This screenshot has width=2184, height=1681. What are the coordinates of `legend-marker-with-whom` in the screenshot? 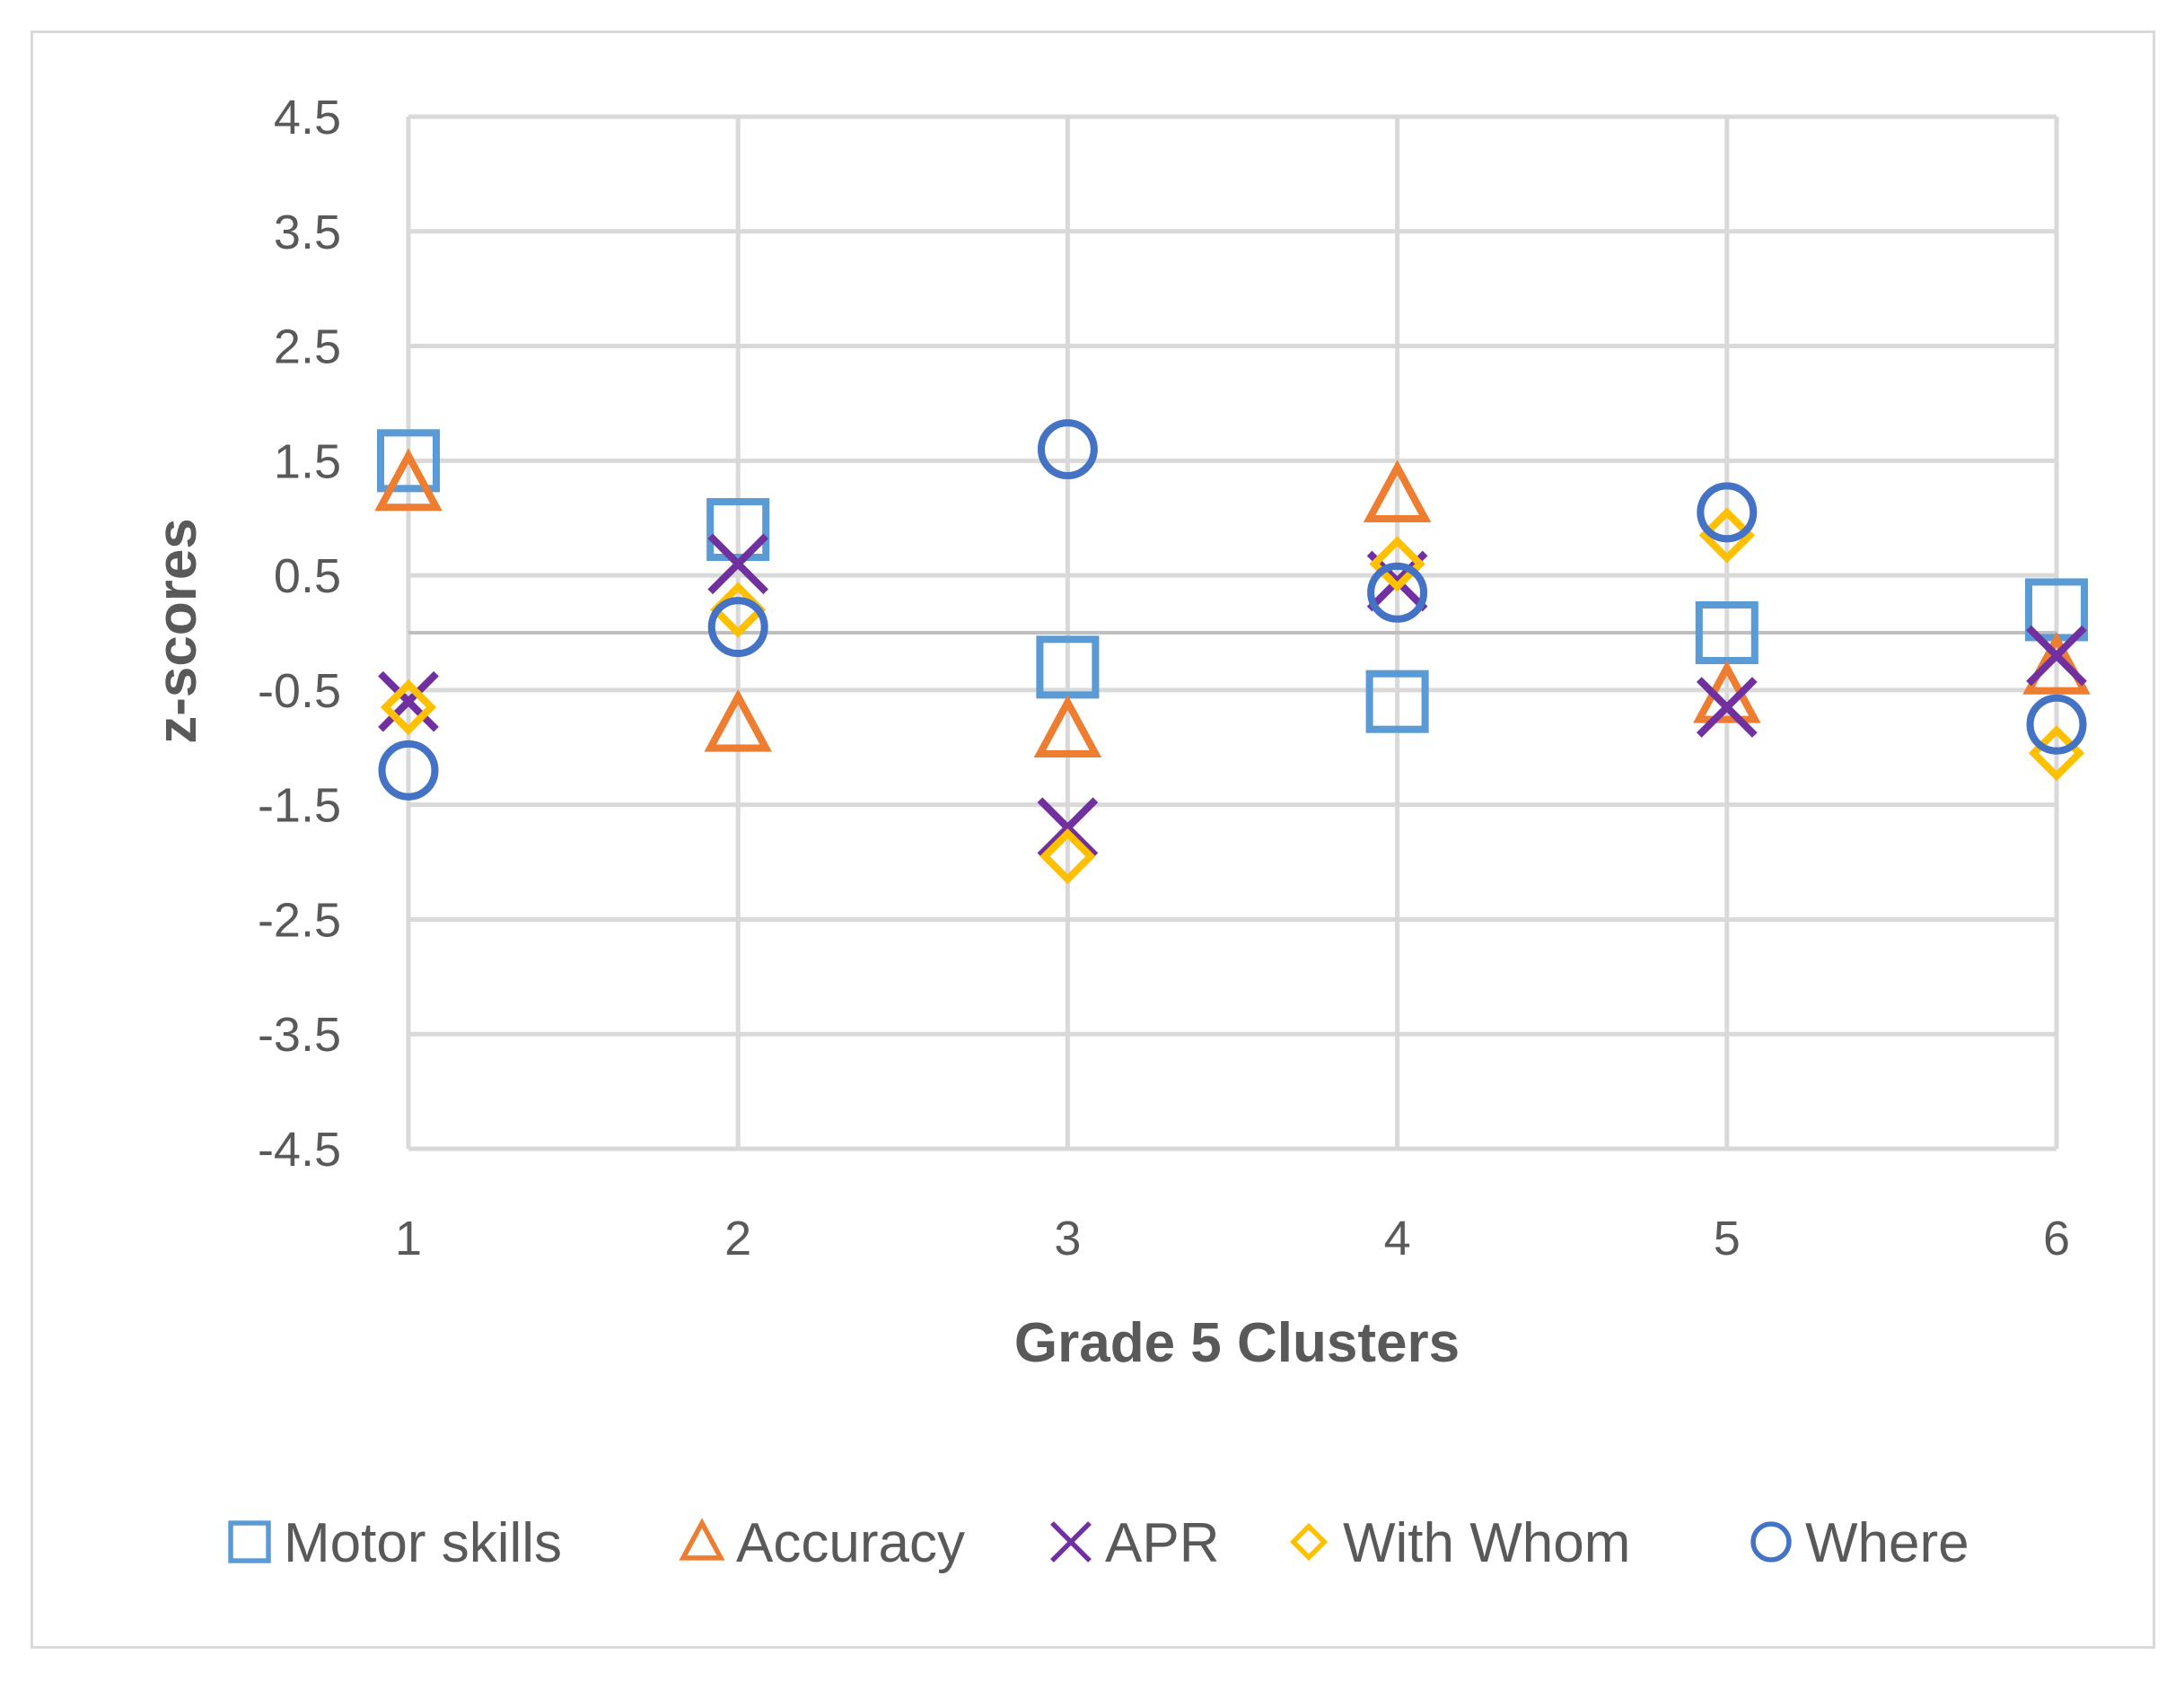 It's located at (1309, 1542).